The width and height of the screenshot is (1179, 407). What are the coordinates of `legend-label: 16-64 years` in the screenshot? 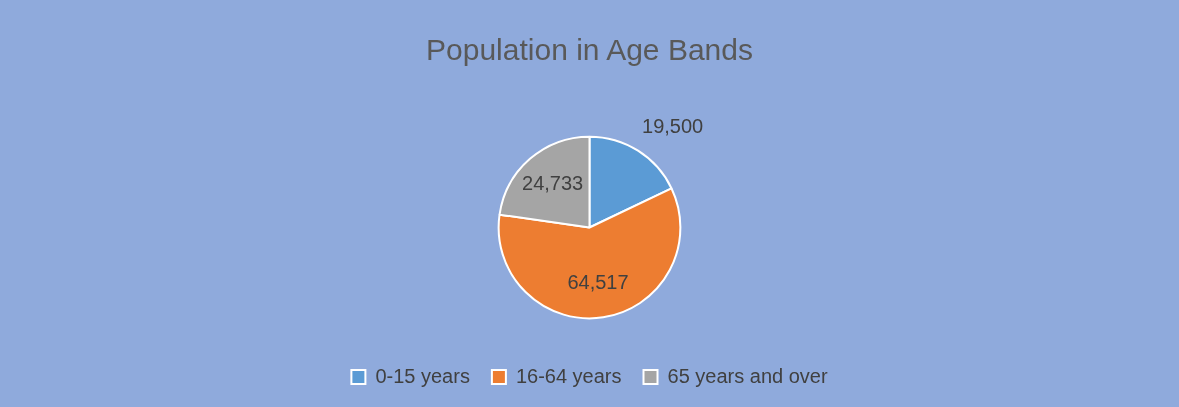 It's located at (568, 375).